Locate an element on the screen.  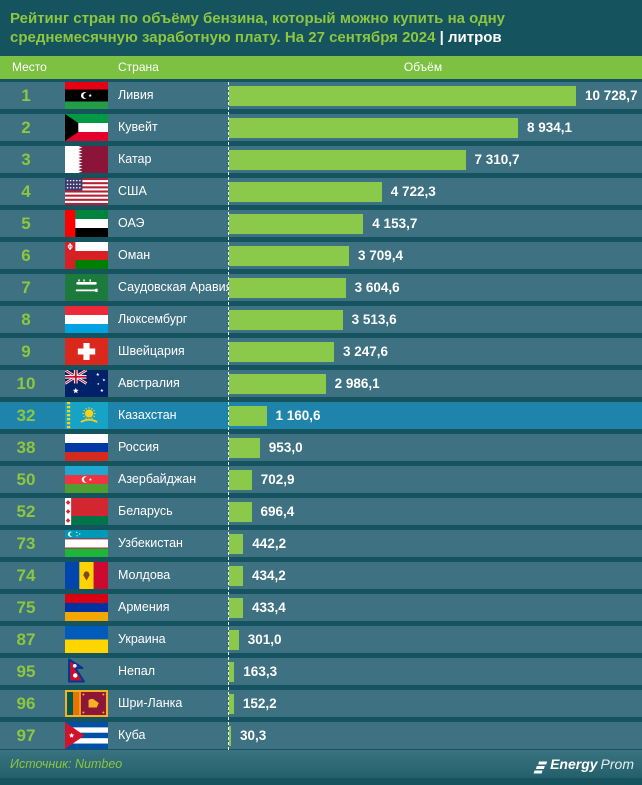
rank-label: 95 is located at coordinates (26, 671).